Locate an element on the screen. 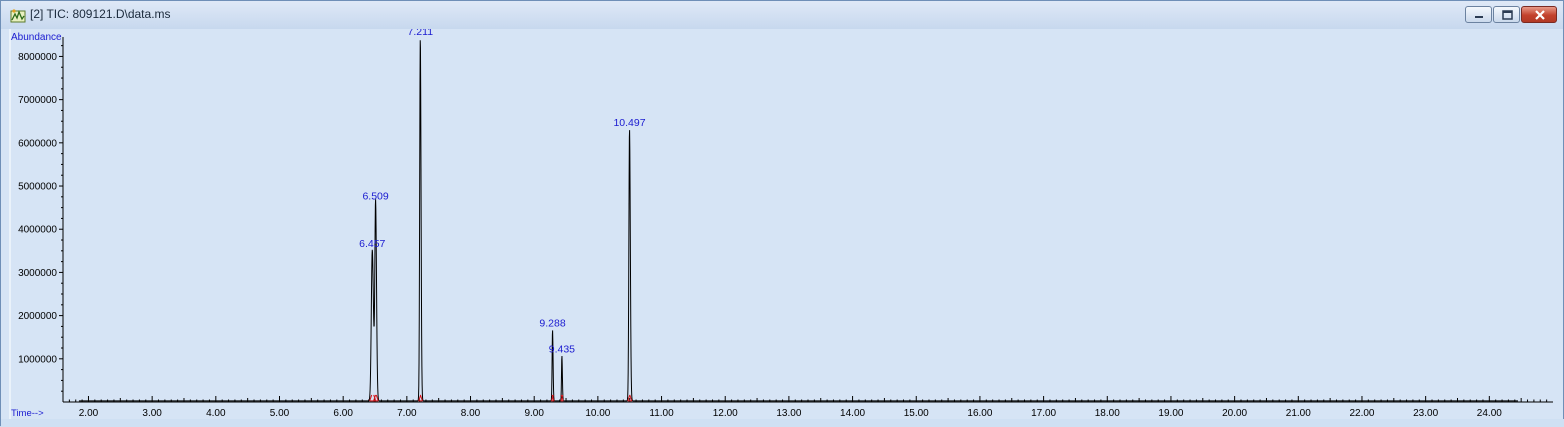  x-tick-label: 13.00 is located at coordinates (788, 413).